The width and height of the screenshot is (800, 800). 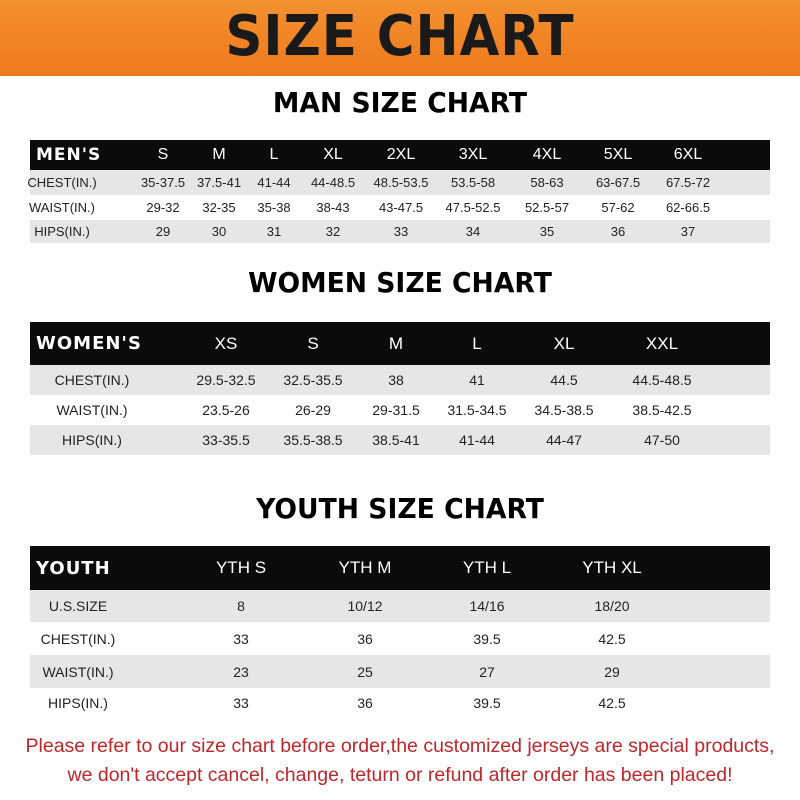 I want to click on size-value-cell: 37, so click(x=688, y=231).